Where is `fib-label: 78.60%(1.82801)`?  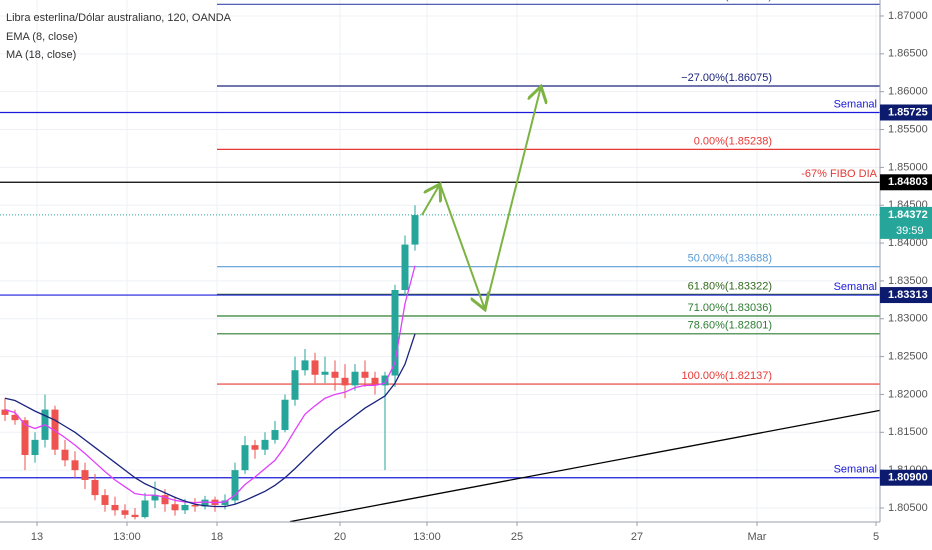 fib-label: 78.60%(1.82801) is located at coordinates (730, 326).